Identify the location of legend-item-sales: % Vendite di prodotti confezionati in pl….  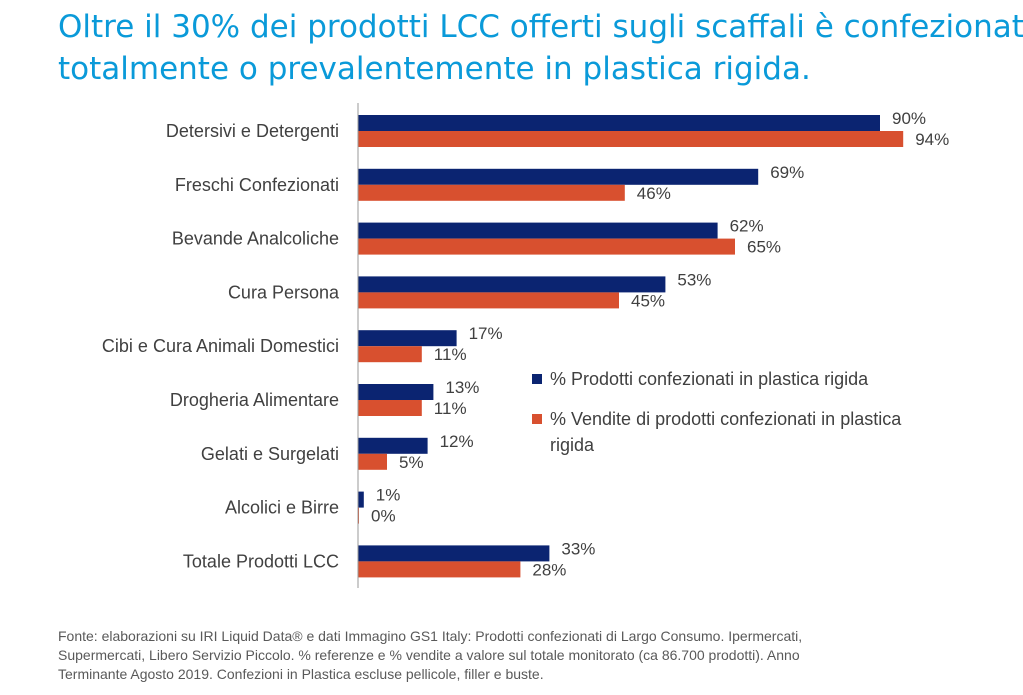
(752, 432).